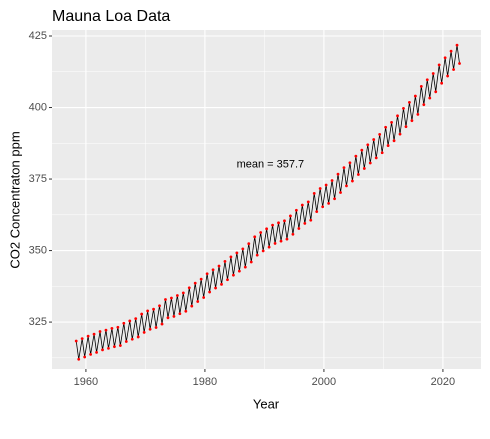 This screenshot has width=490, height=439. Describe the element at coordinates (38, 36) in the screenshot. I see `y-tick-label: 425` at that location.